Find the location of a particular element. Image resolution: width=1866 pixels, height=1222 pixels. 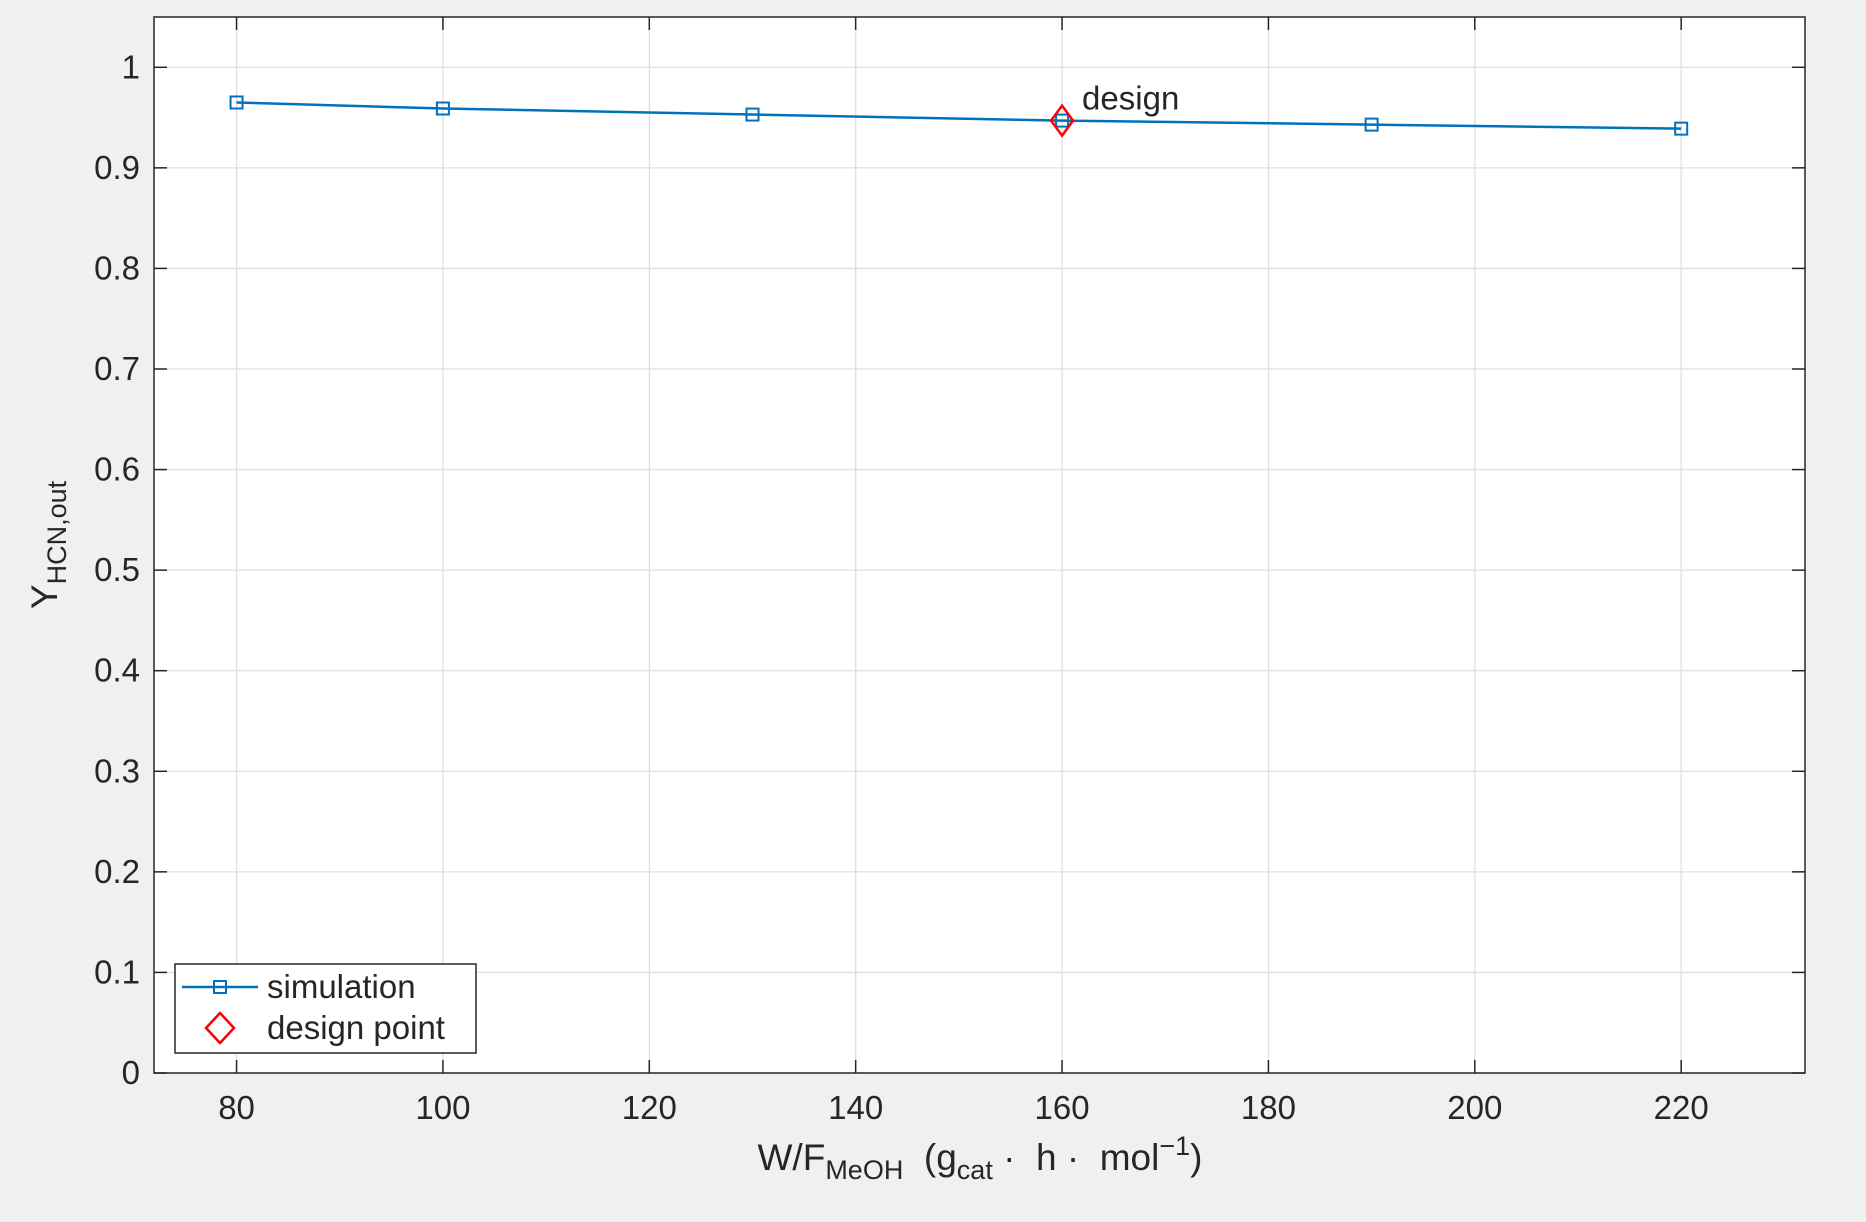

x-axis-label: W/FMeOH (gcat · h · mol−1) is located at coordinates (980, 1158).